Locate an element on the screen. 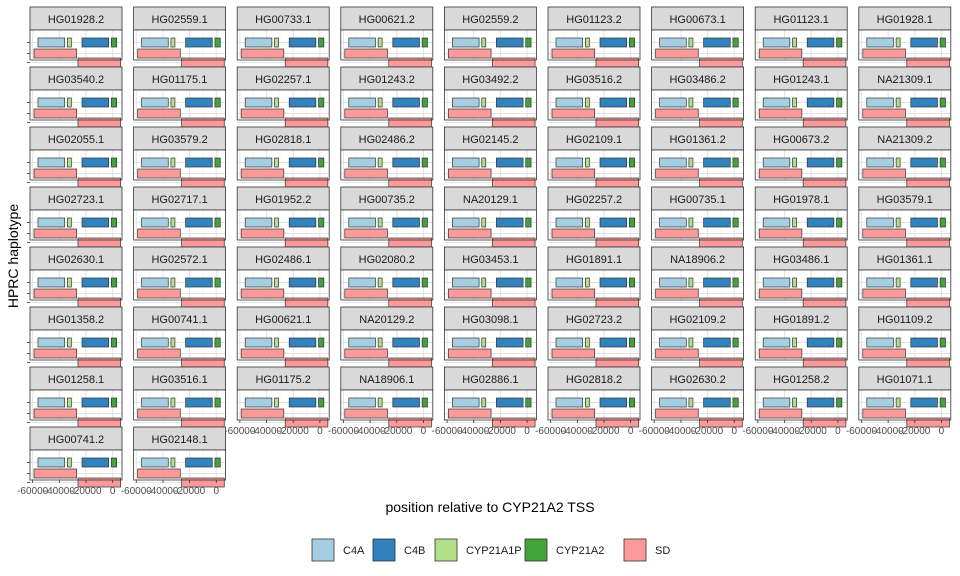  facet-panel: HG02818.2 -60000-40000-20000 0 is located at coordinates (588, 401).